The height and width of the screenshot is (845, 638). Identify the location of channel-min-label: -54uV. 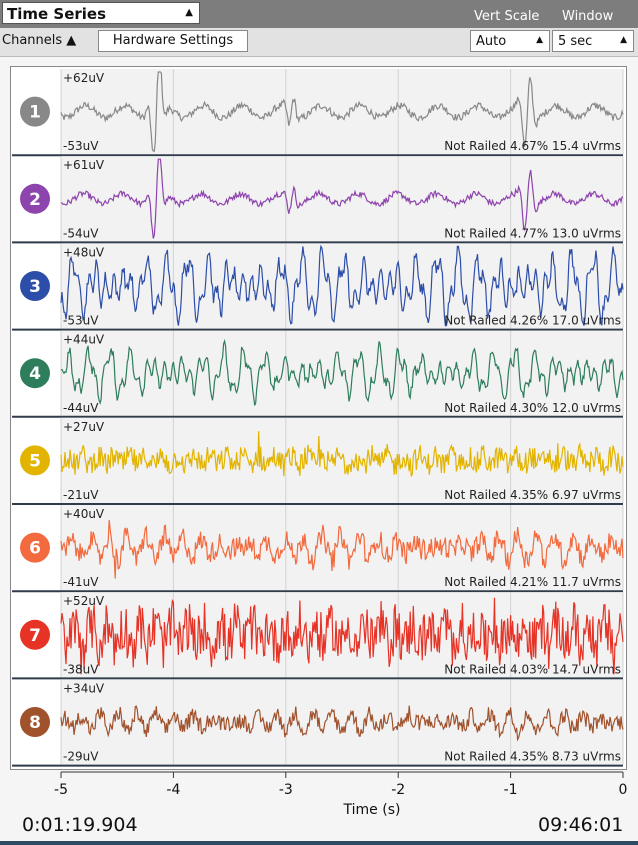
(81, 233).